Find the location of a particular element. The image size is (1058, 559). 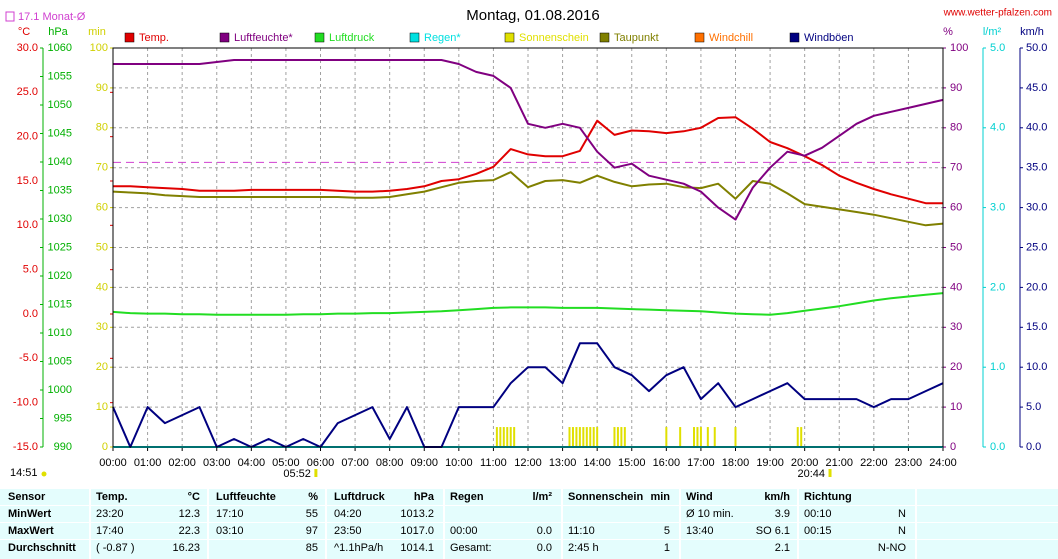

monthly-mean-label: 17.1 Monat-Ø is located at coordinates (52, 17).